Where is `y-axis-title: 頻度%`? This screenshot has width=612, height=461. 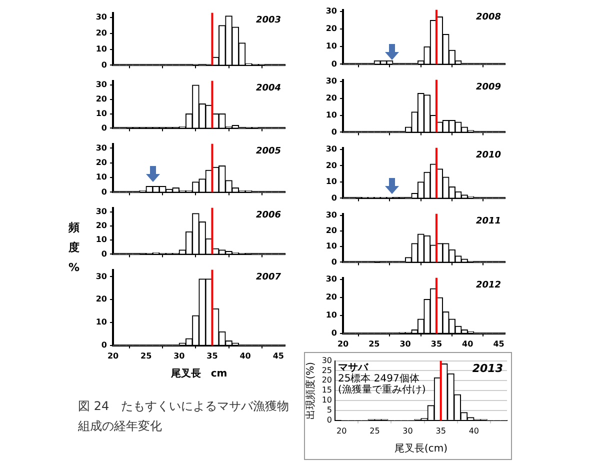 y-axis-title: 頻度% is located at coordinates (74, 248).